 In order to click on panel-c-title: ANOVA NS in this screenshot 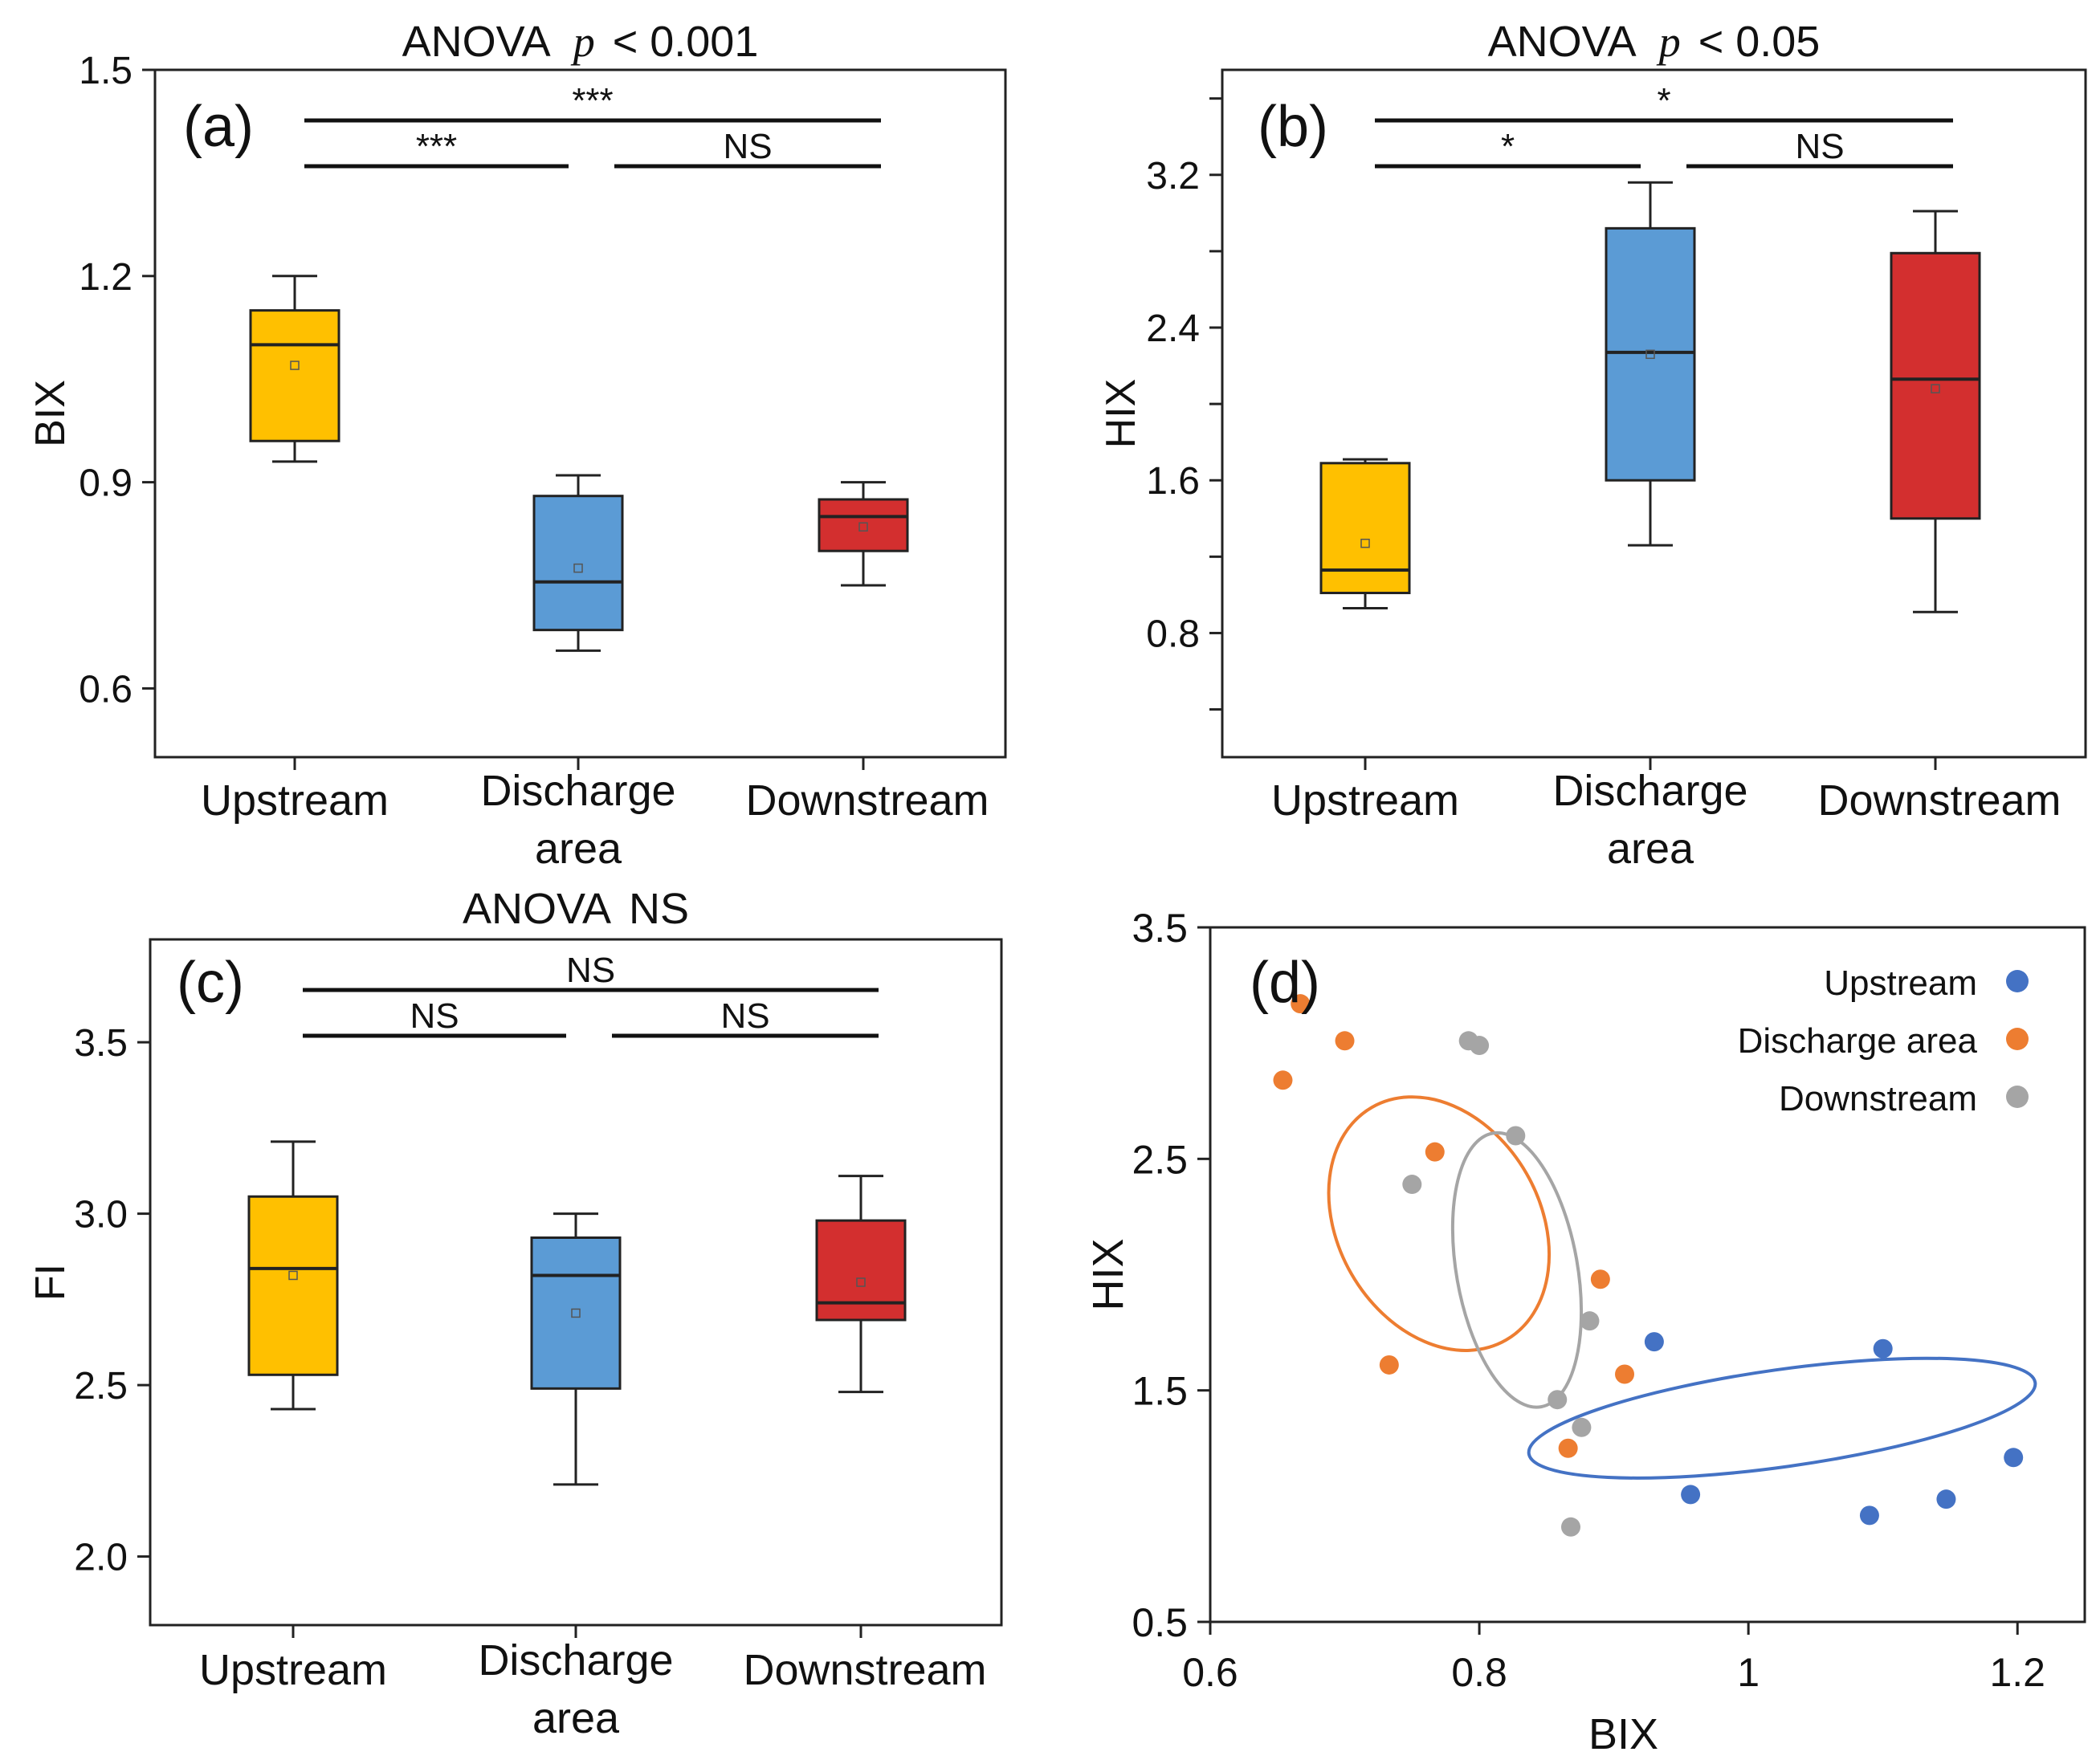, I will do `click(576, 909)`.